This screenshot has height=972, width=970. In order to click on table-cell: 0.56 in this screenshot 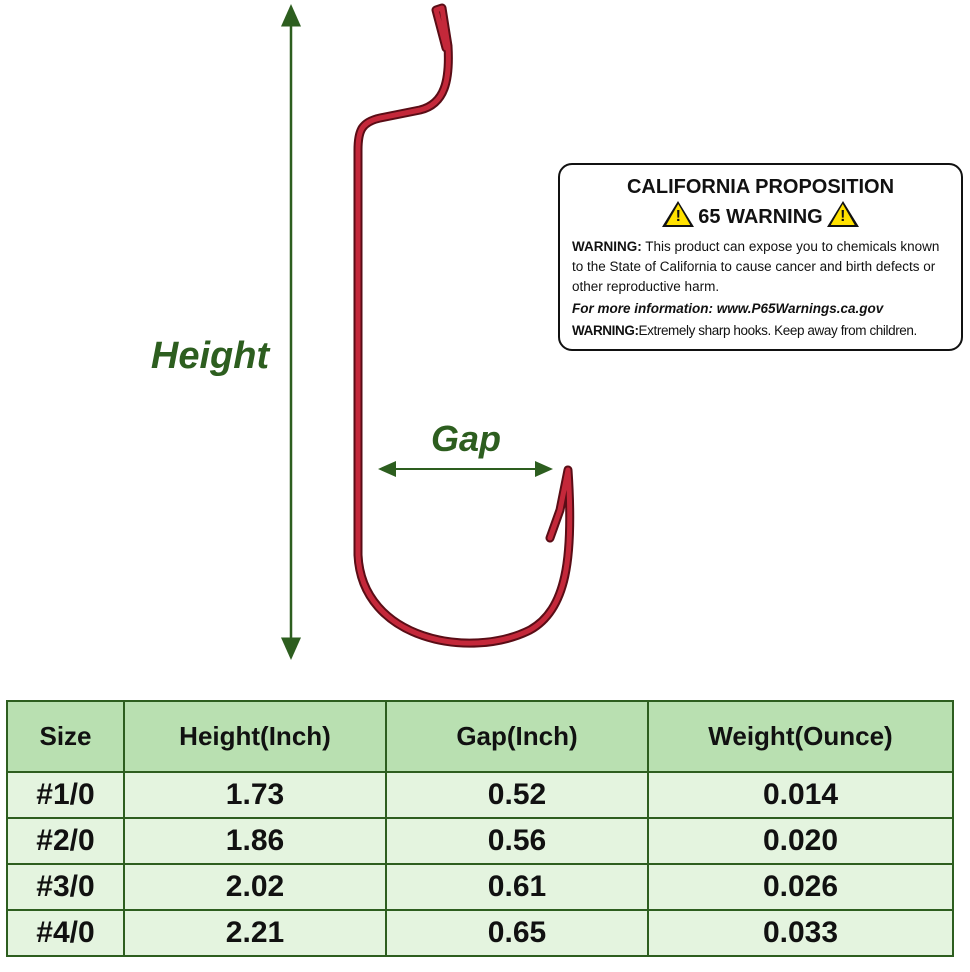, I will do `click(517, 841)`.